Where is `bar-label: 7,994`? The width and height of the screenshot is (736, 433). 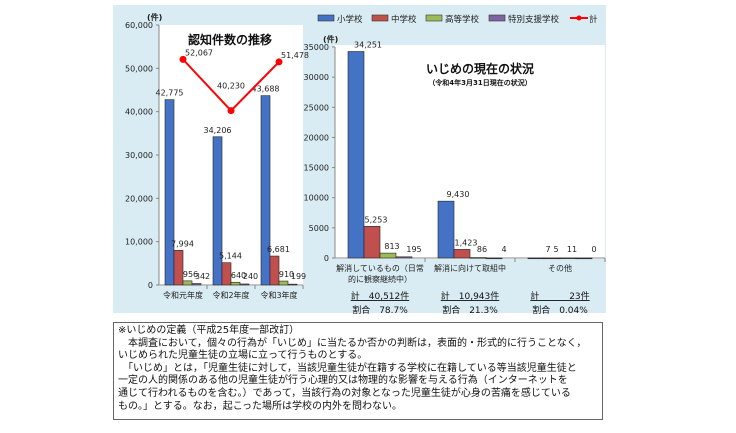
bar-label: 7,994 is located at coordinates (182, 243).